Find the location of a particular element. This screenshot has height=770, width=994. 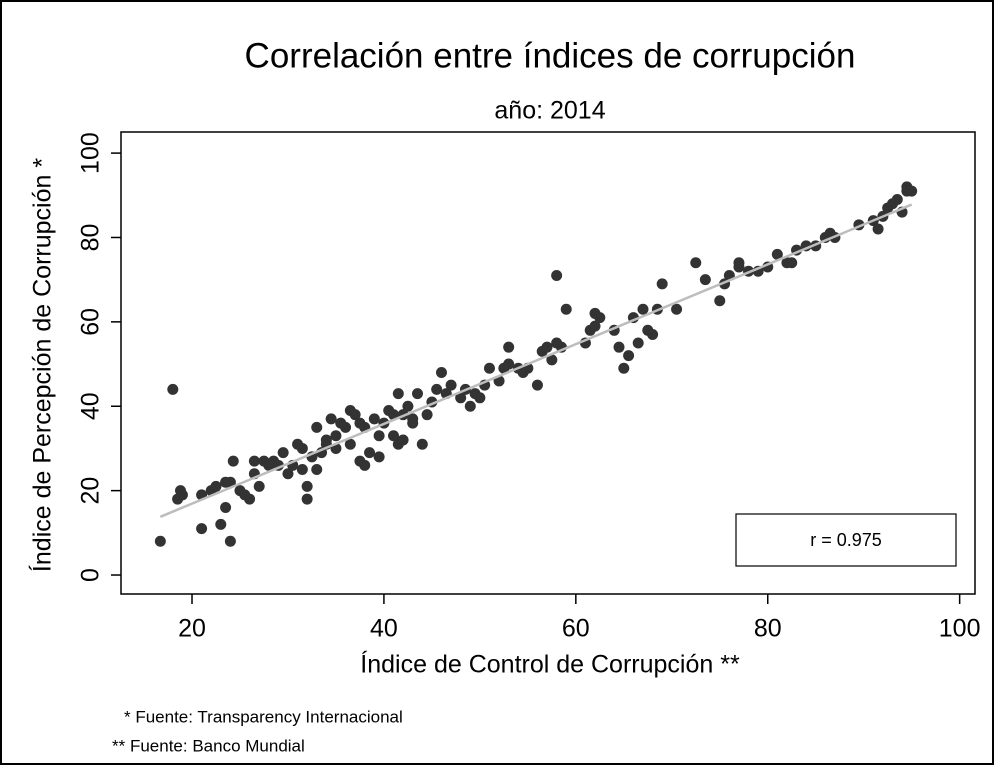

y-tick-label: 20 is located at coordinates (91, 491).